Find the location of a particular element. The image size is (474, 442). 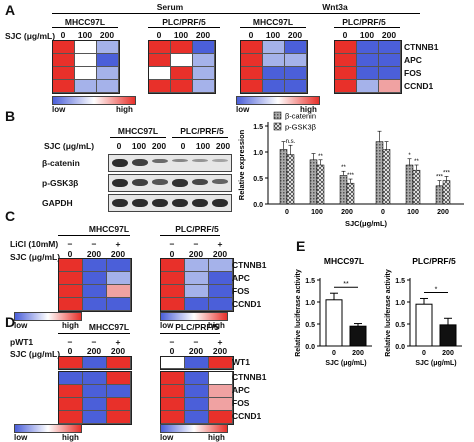

b-sig-0-4: * is located at coordinates (409, 156).